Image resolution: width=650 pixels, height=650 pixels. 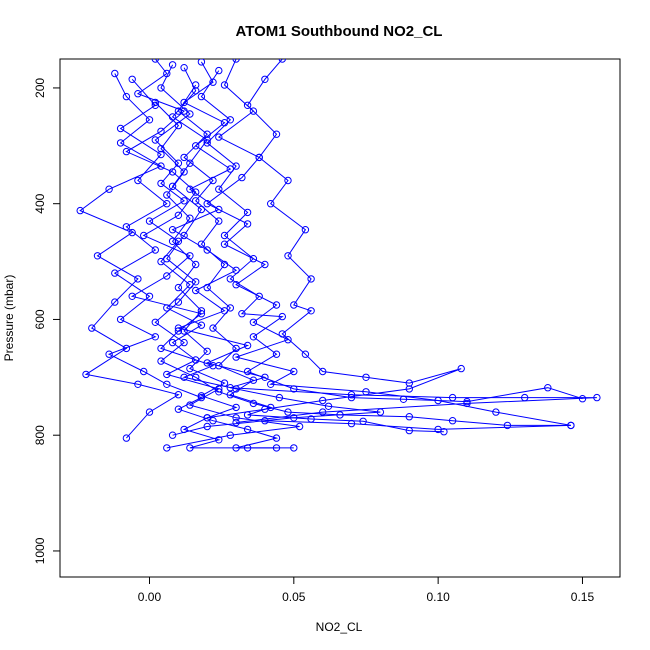 What do you see at coordinates (40, 550) in the screenshot?
I see `y-tick-label: 1000` at bounding box center [40, 550].